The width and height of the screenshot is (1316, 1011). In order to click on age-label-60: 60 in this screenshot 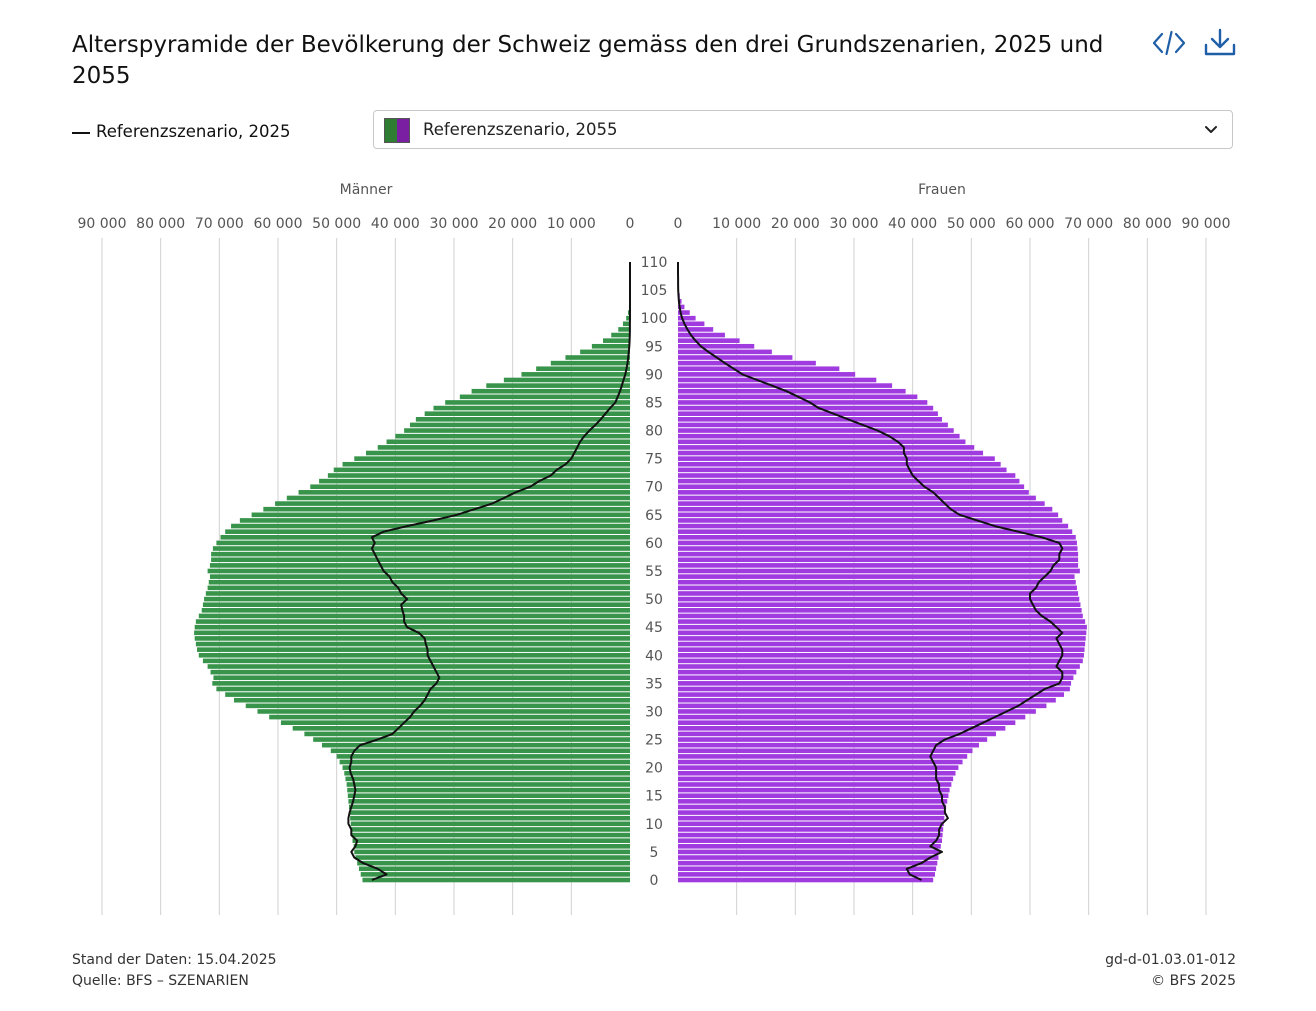, I will do `click(654, 544)`.